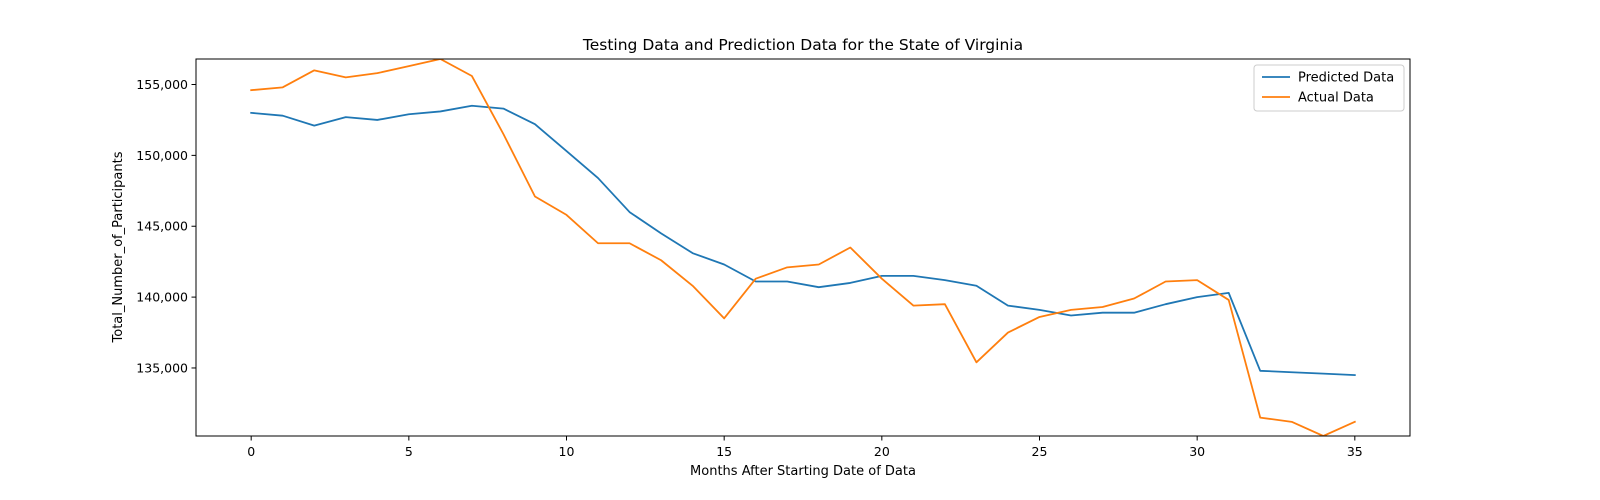 Image resolution: width=1600 pixels, height=500 pixels. I want to click on legend-box, so click(1329, 88).